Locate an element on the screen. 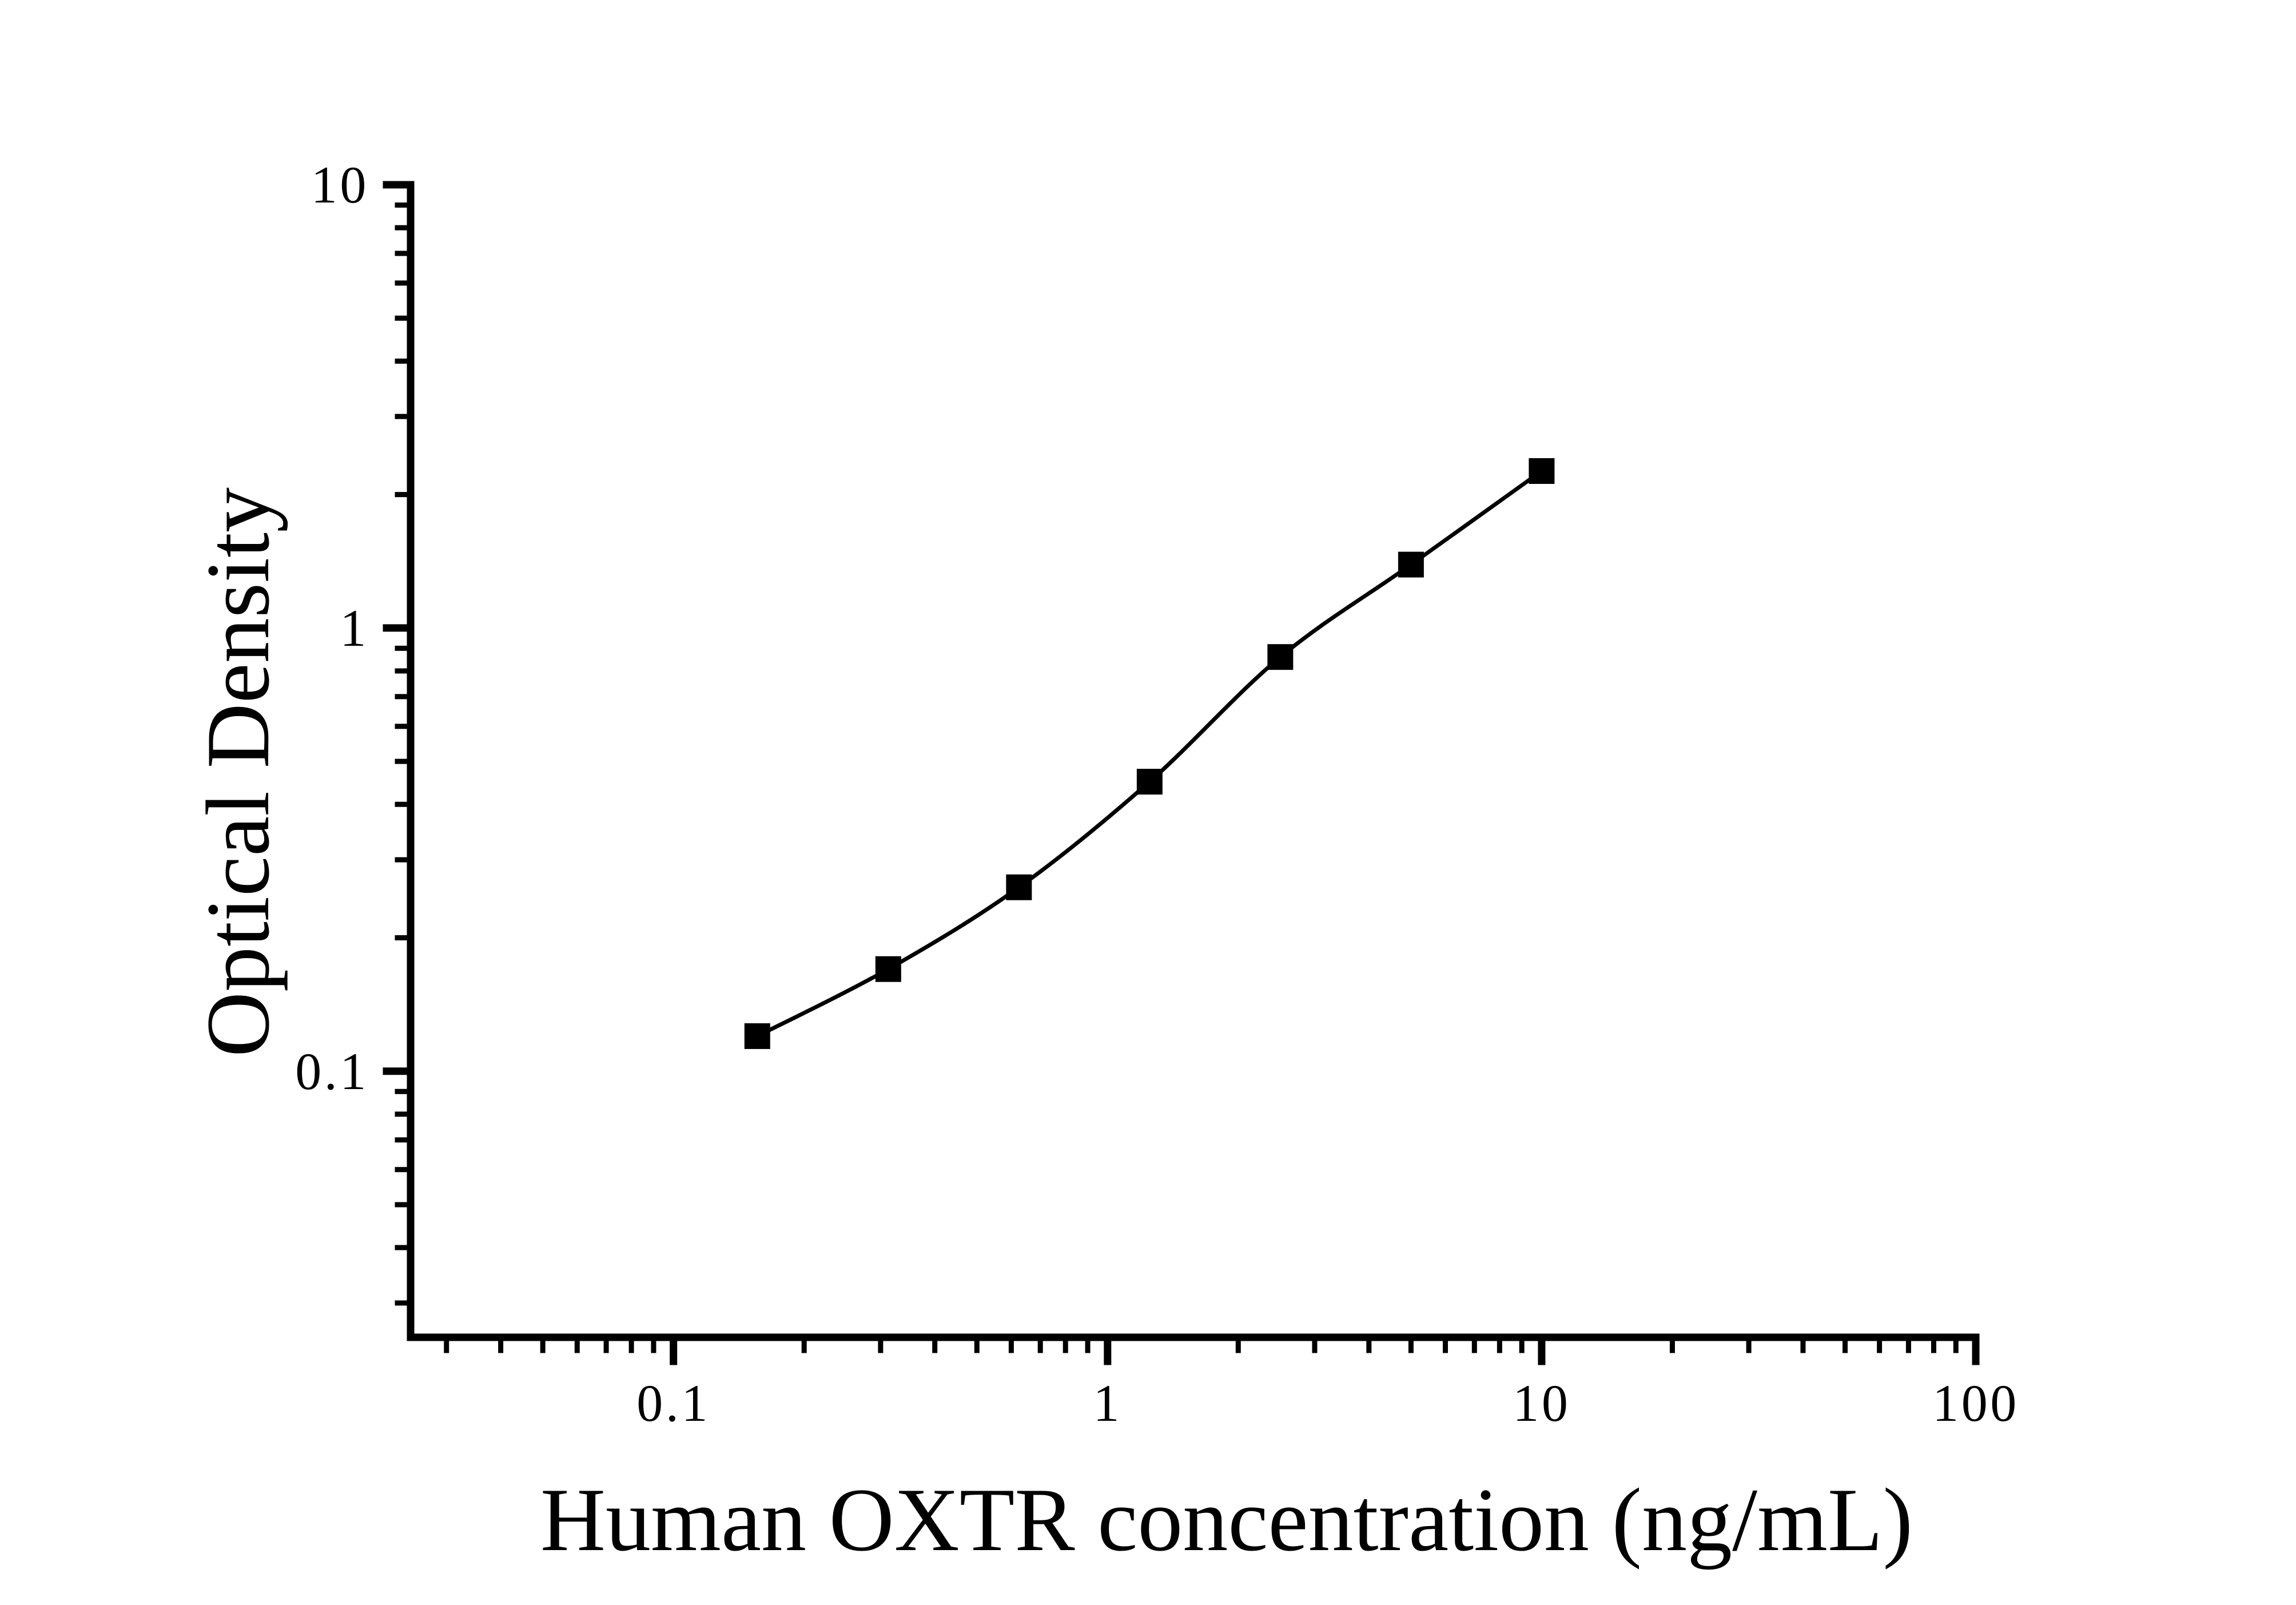 The image size is (2296, 1605). y-axis-title: Optical Density is located at coordinates (238, 772).